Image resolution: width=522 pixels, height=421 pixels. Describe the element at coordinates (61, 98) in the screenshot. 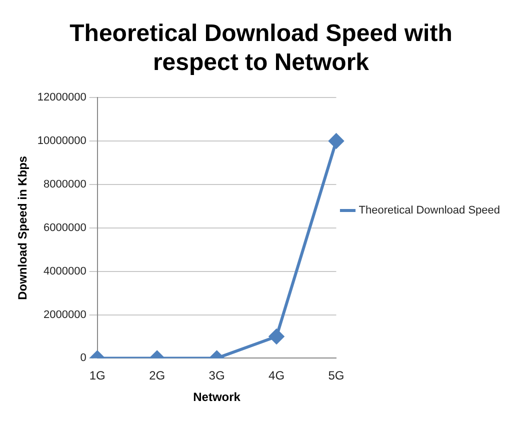

I see `y-tick-label: 12000000` at that location.